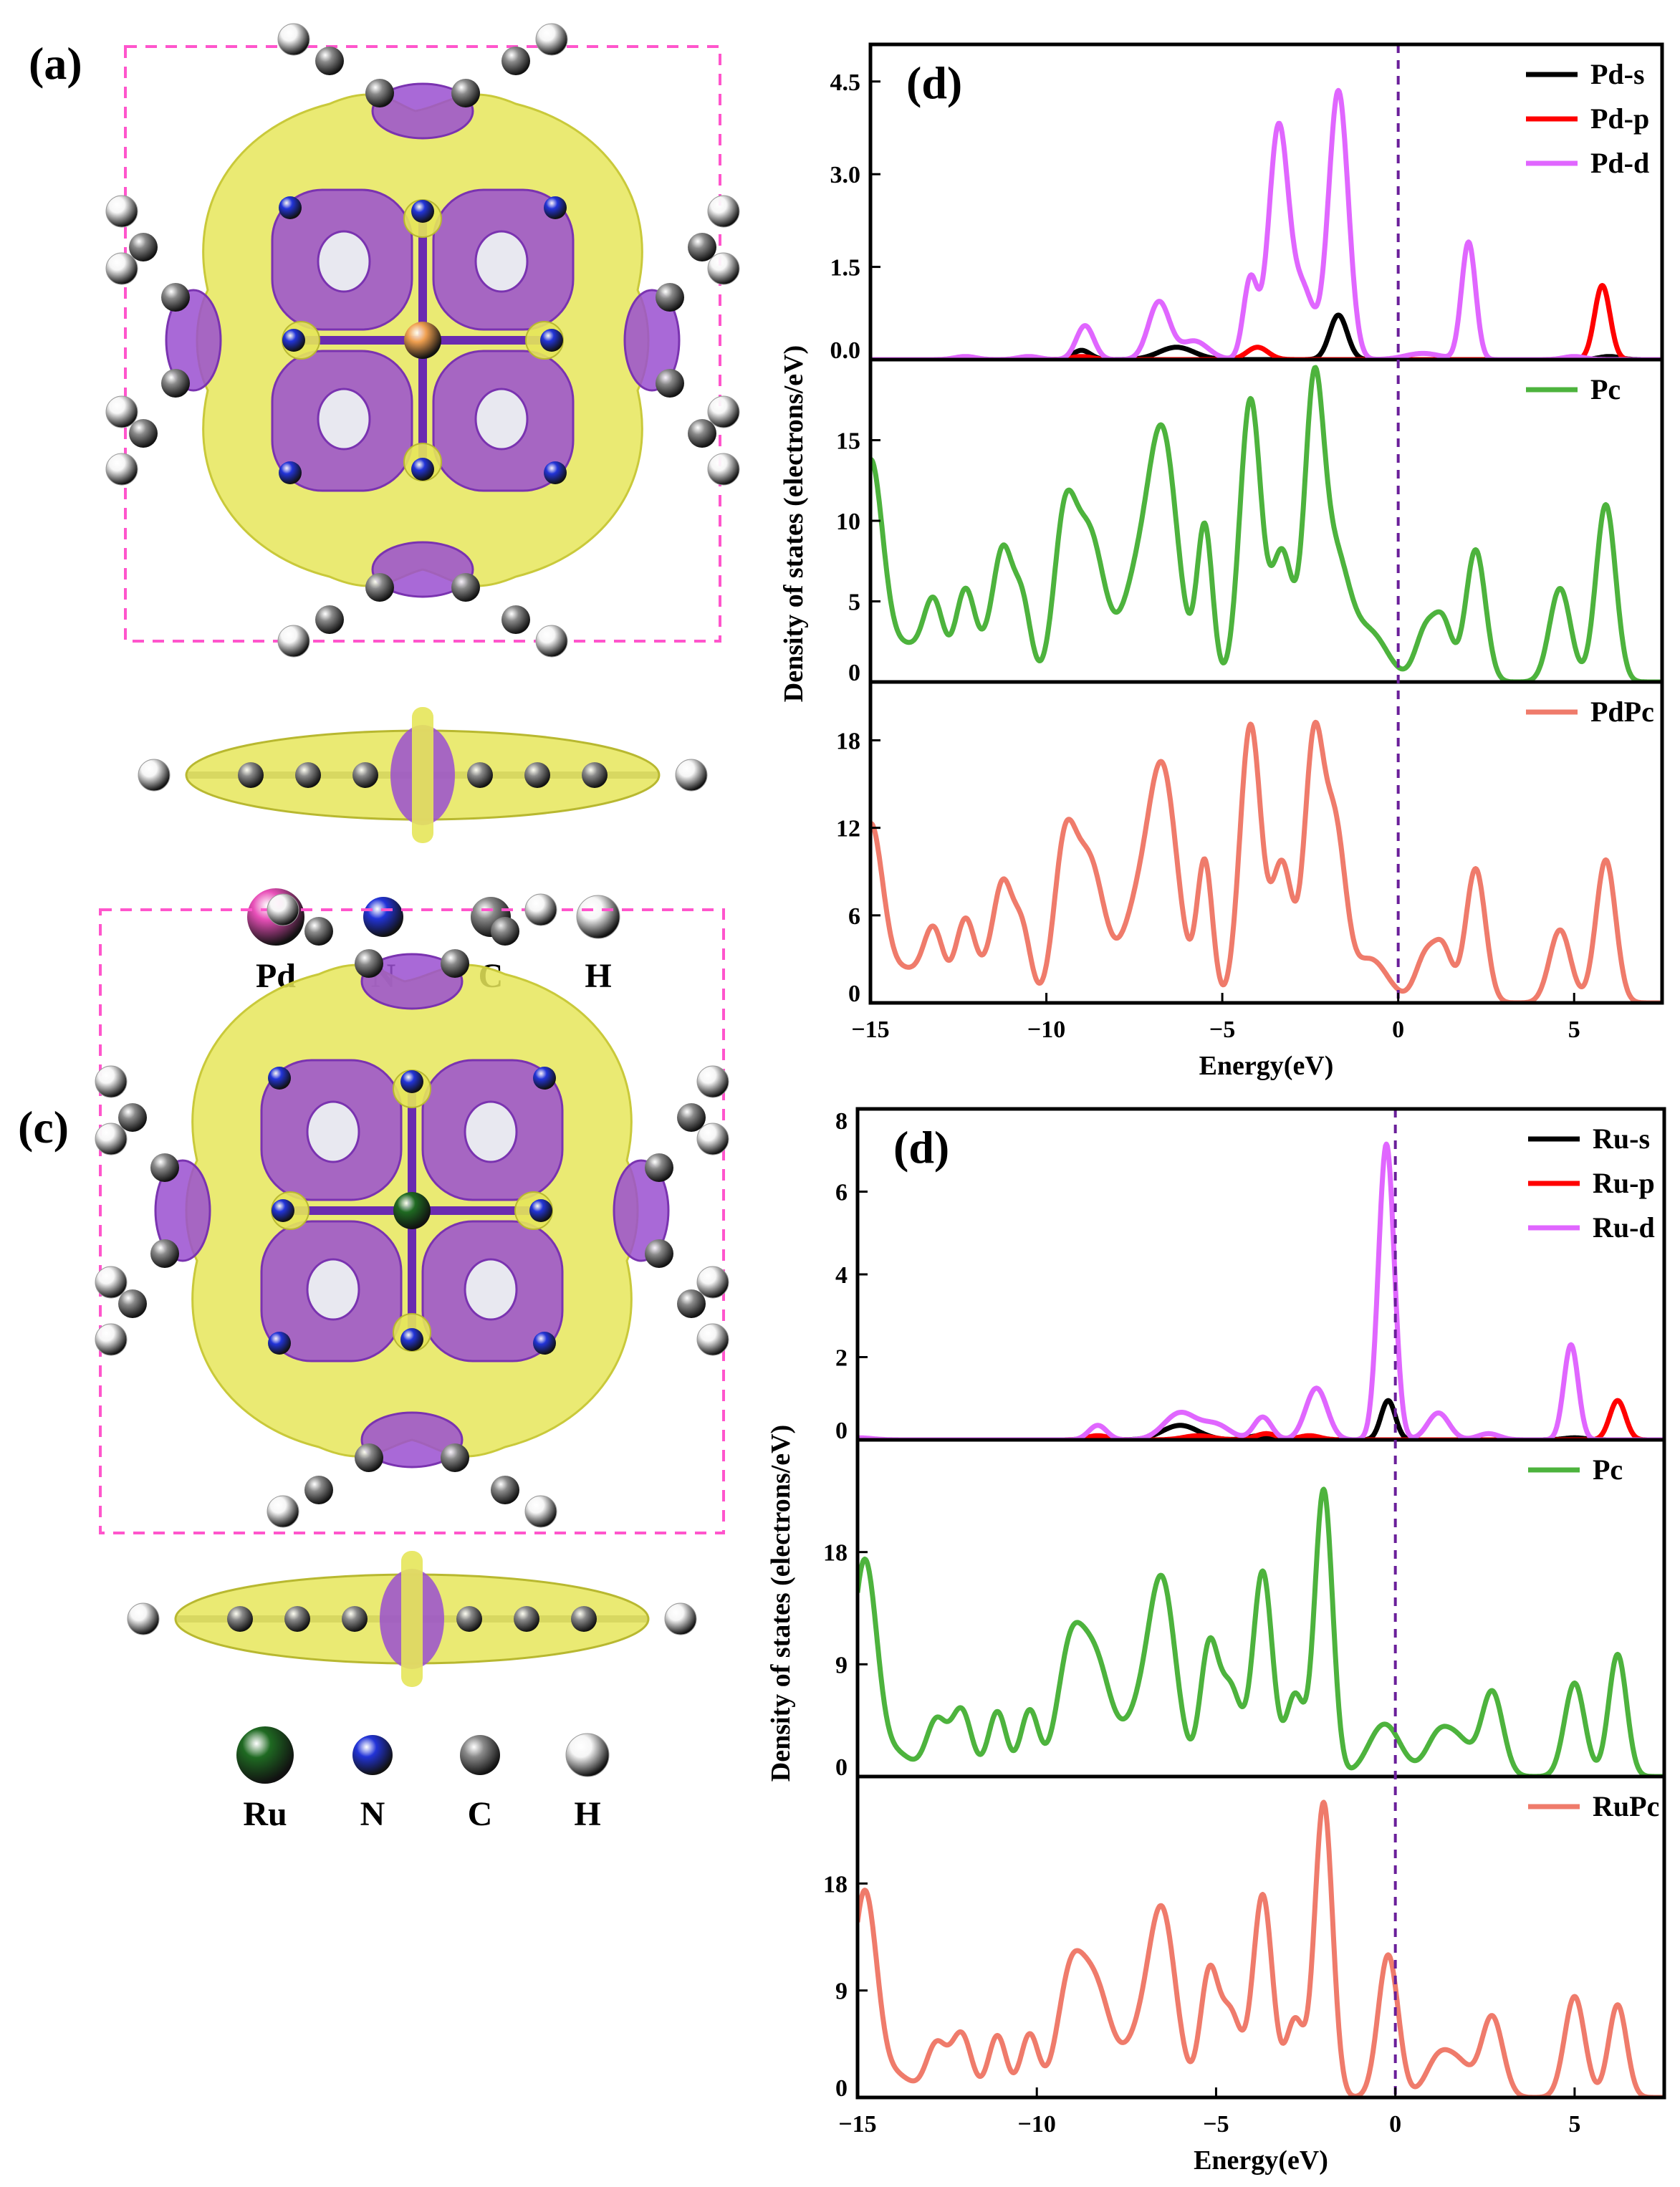 This screenshot has width=1680, height=2187. Describe the element at coordinates (265, 1755) in the screenshot. I see `legend-atom-ru` at that location.